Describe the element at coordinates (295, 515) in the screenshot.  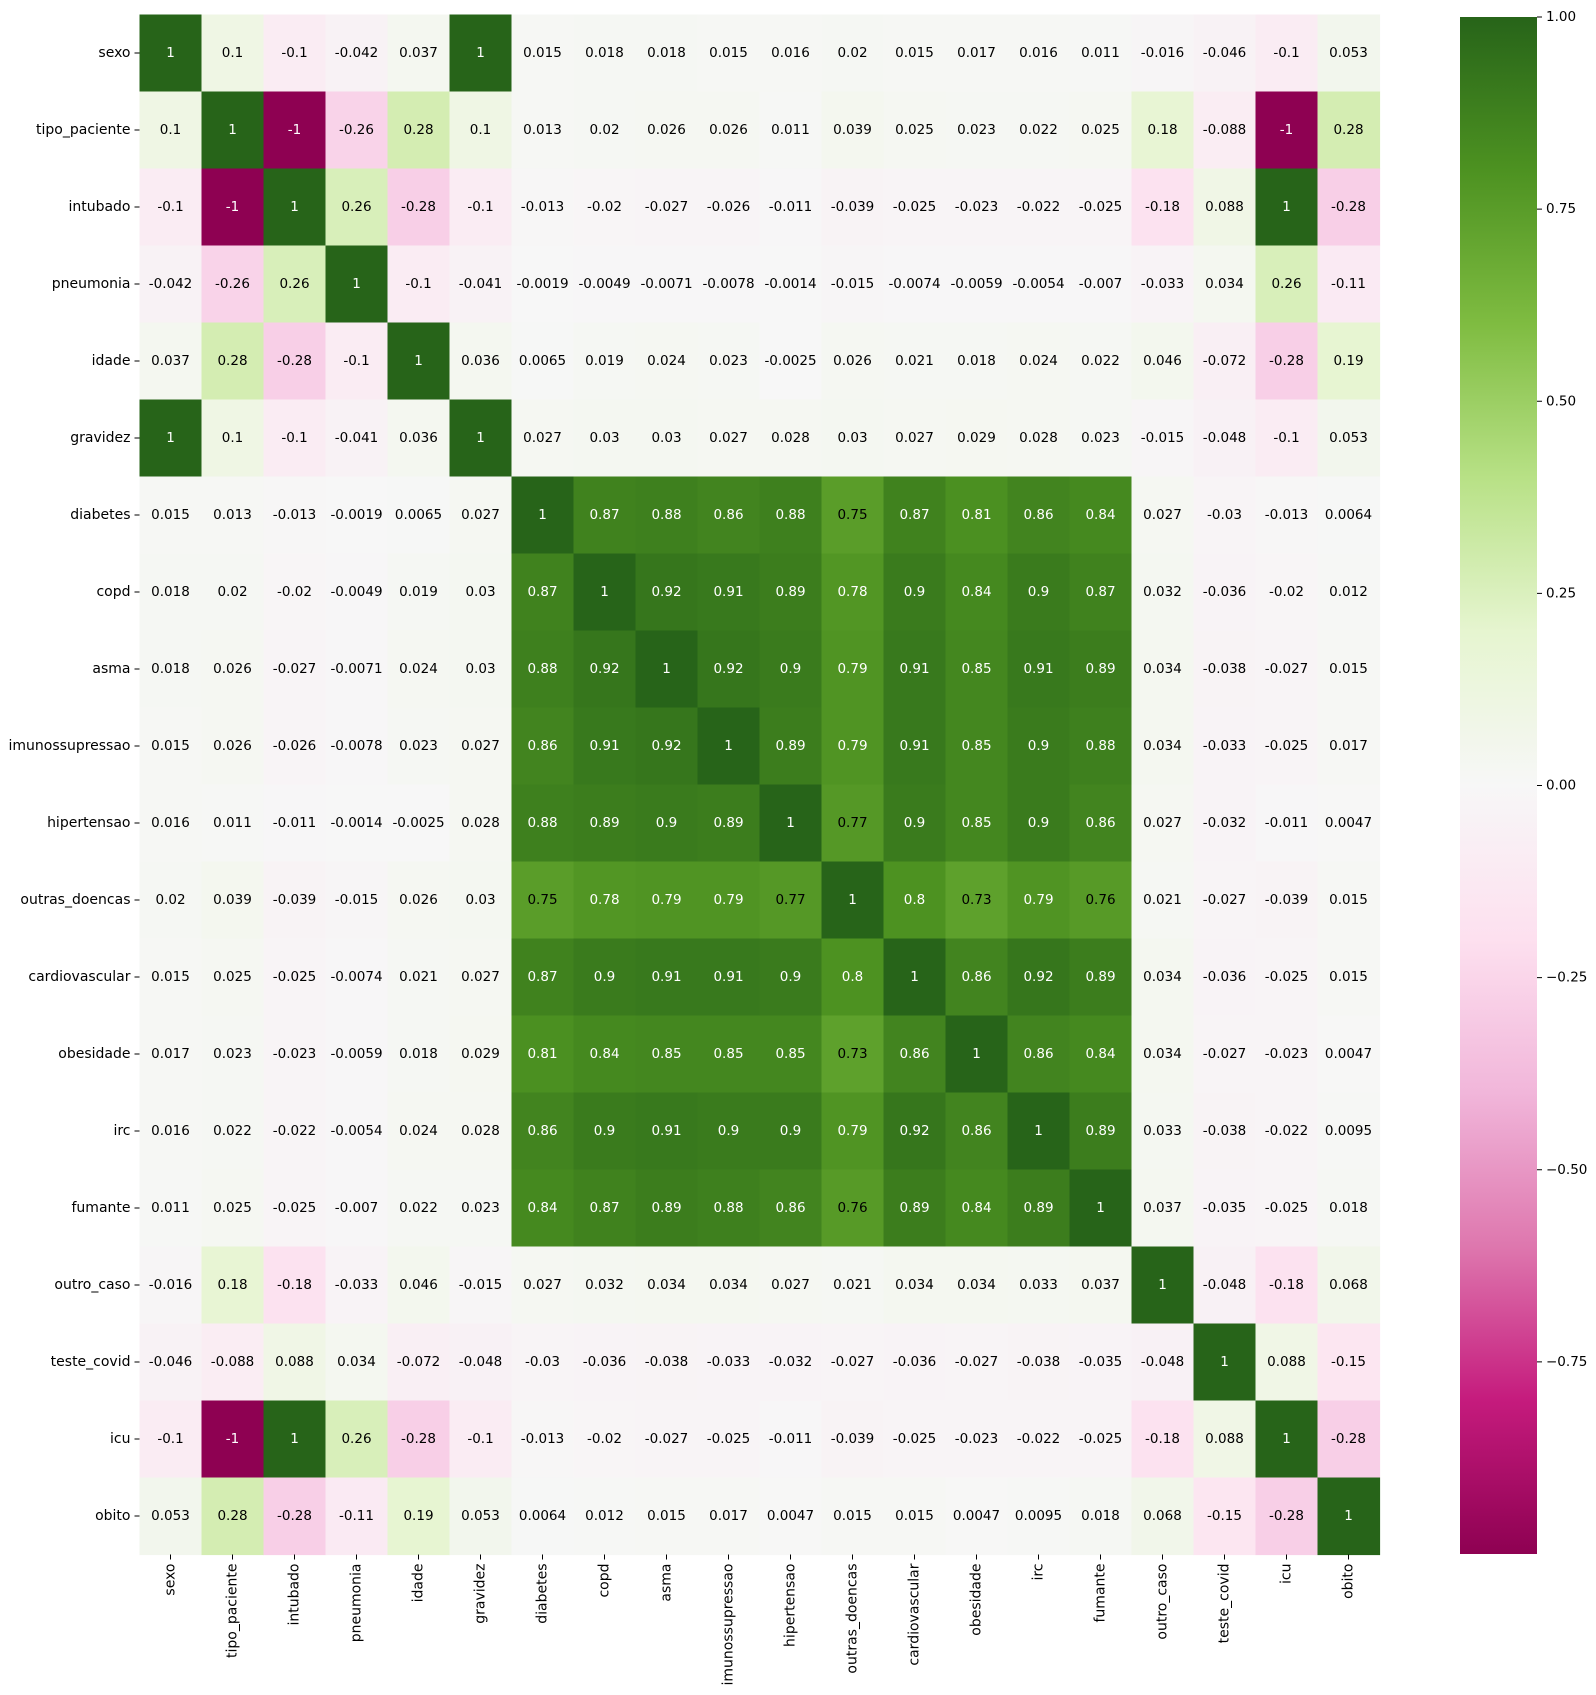
I see `cell-value-label: -0.013` at that location.